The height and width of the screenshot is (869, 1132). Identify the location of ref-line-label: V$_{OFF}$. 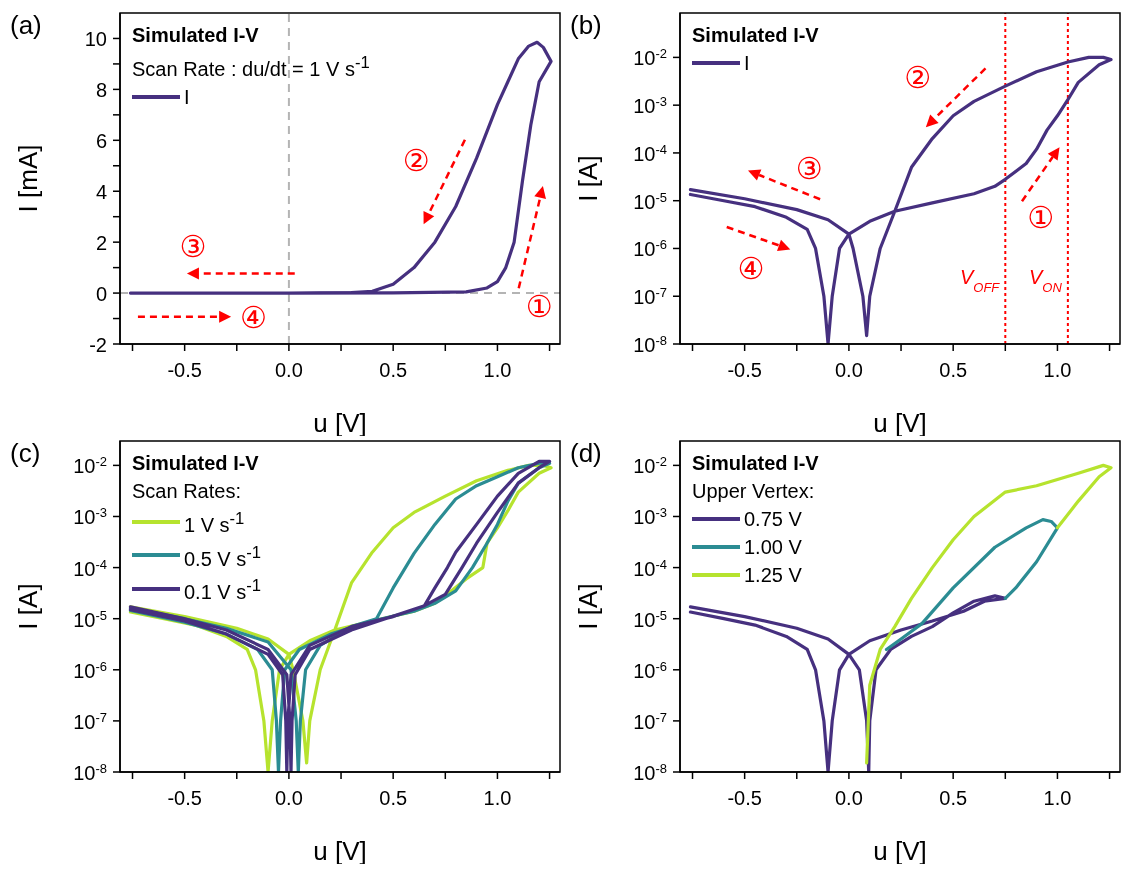
(980, 280).